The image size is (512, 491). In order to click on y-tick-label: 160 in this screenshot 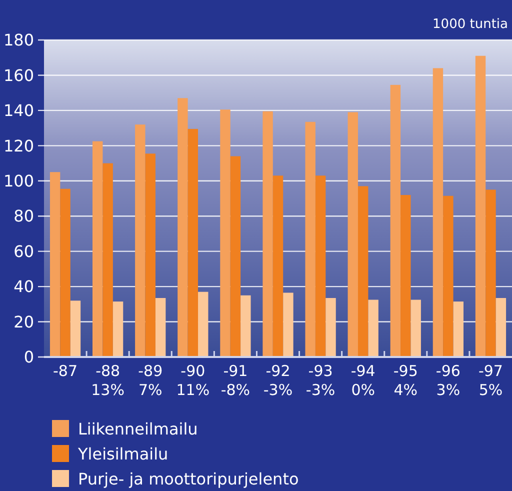, I will do `click(18, 75)`.